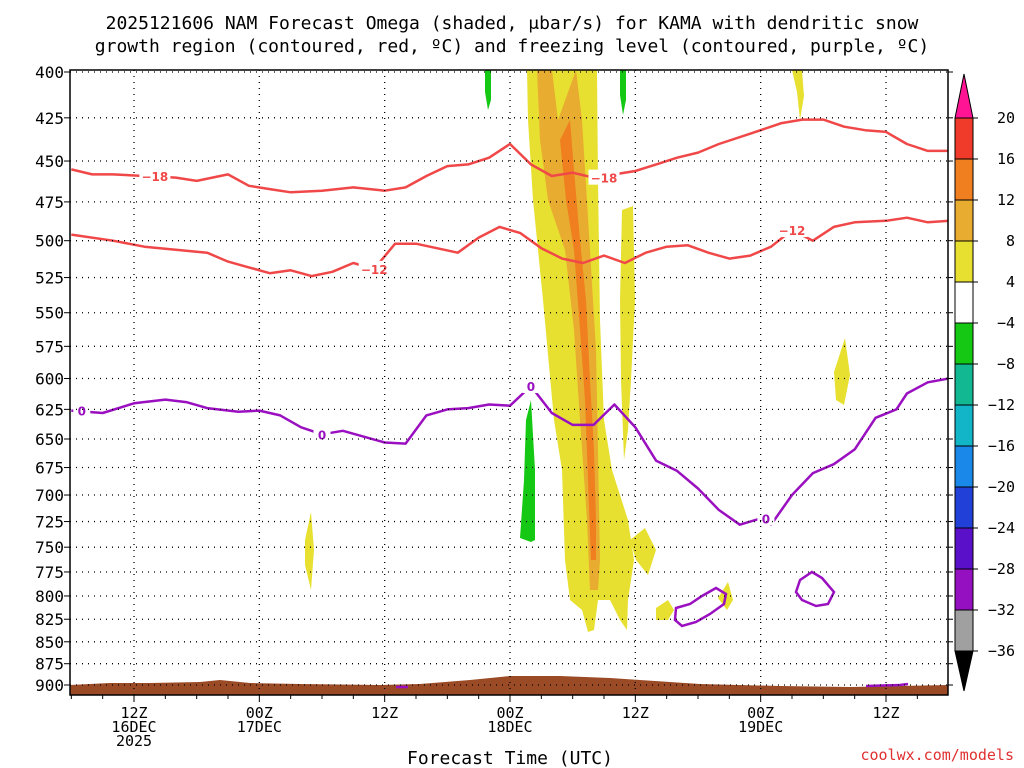 The image size is (1024, 768). I want to click on y-tick-label: 700, so click(49, 495).